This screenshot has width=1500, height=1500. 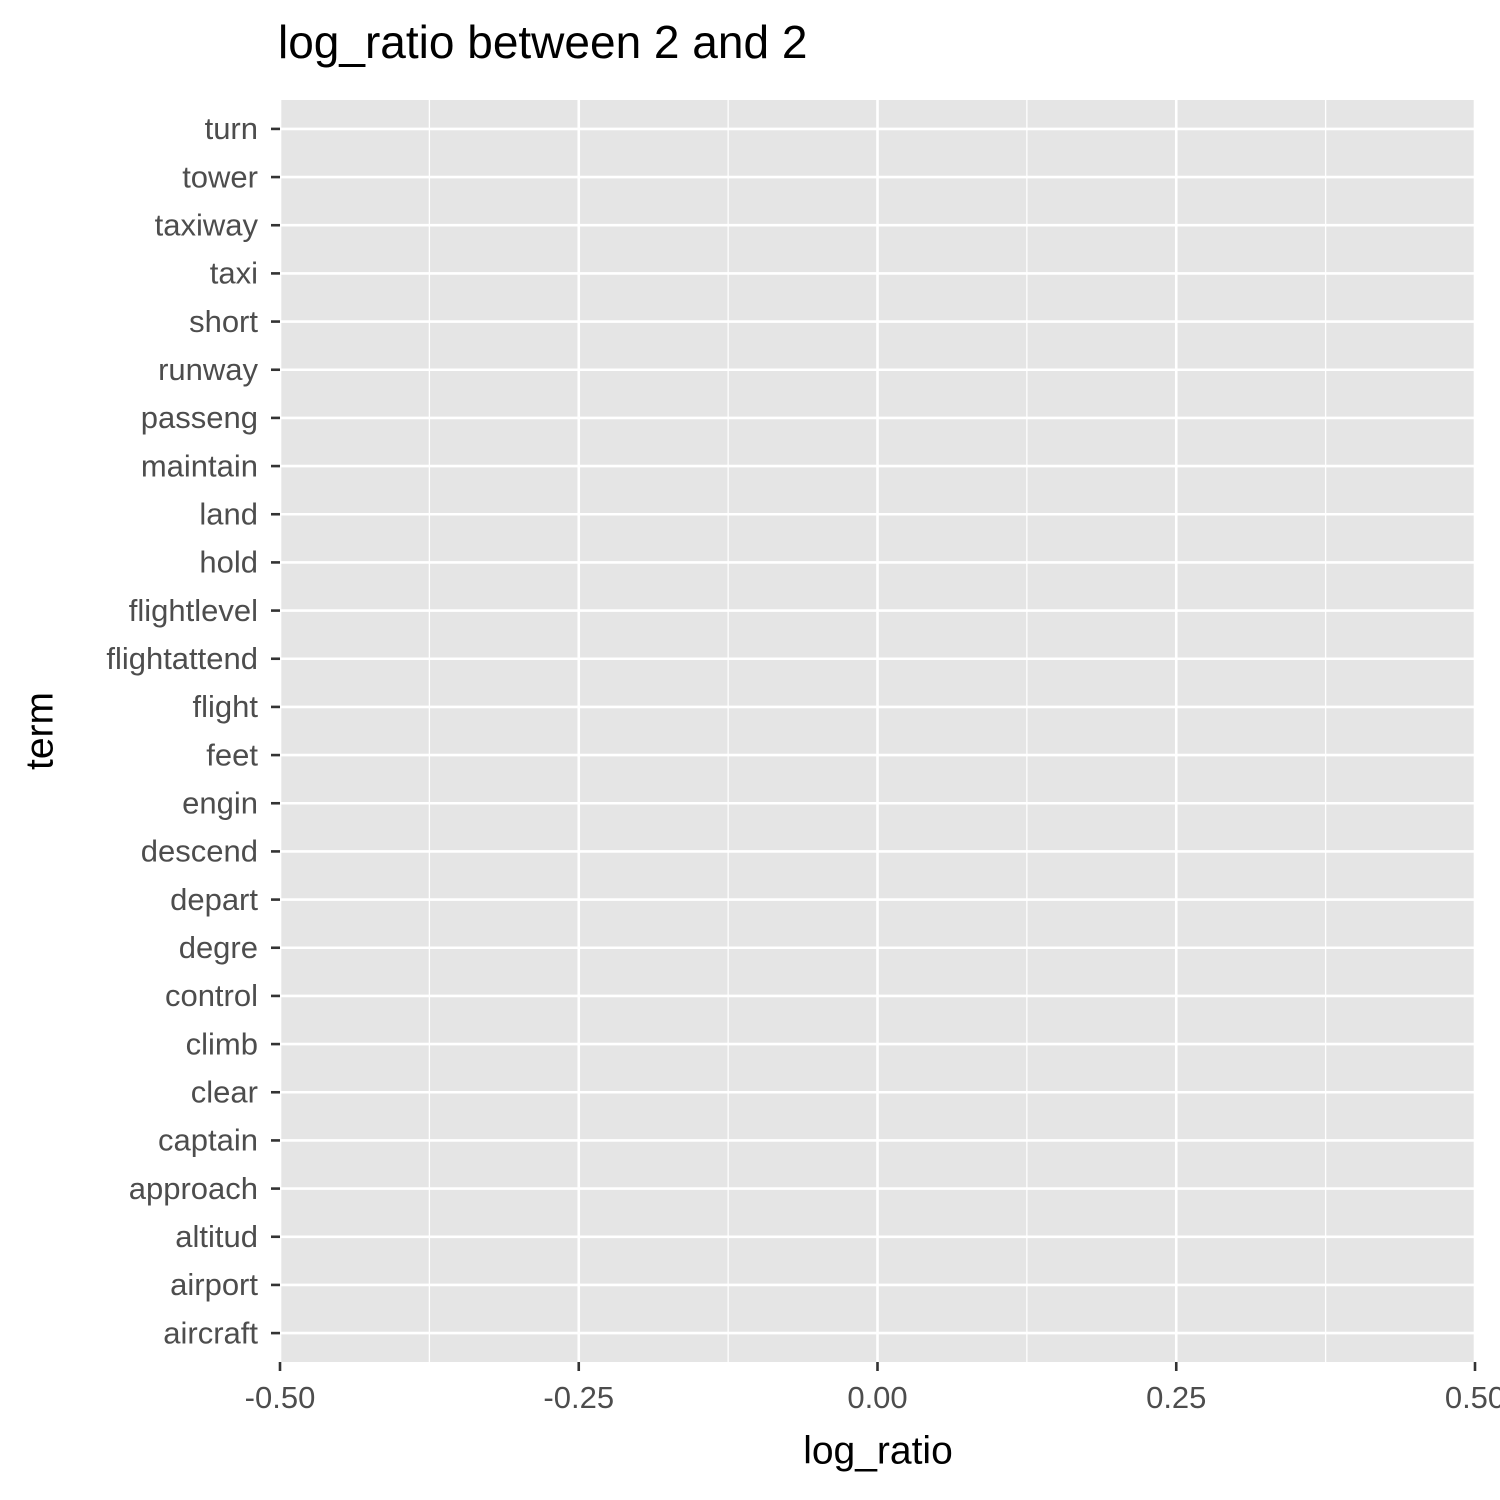 I want to click on y-tick-label: aircraft, so click(x=210, y=1332).